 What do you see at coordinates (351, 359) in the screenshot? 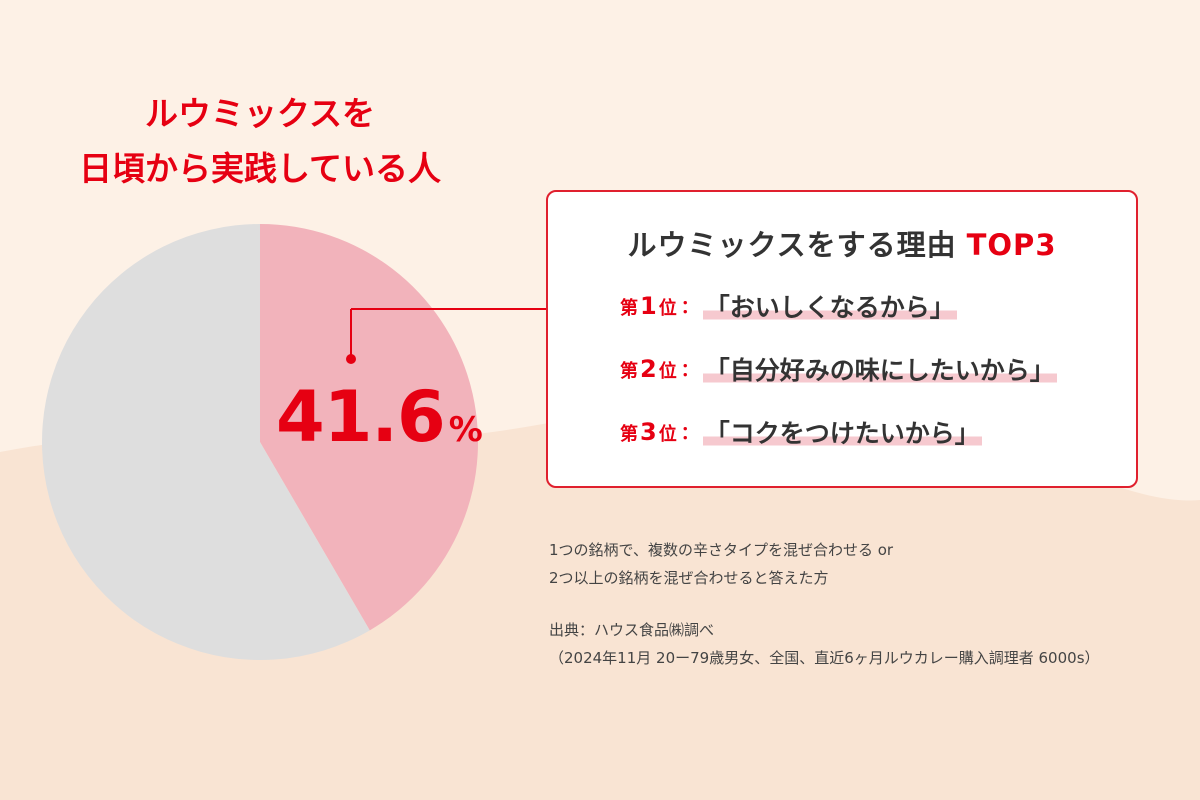
I see `pointer-dot` at bounding box center [351, 359].